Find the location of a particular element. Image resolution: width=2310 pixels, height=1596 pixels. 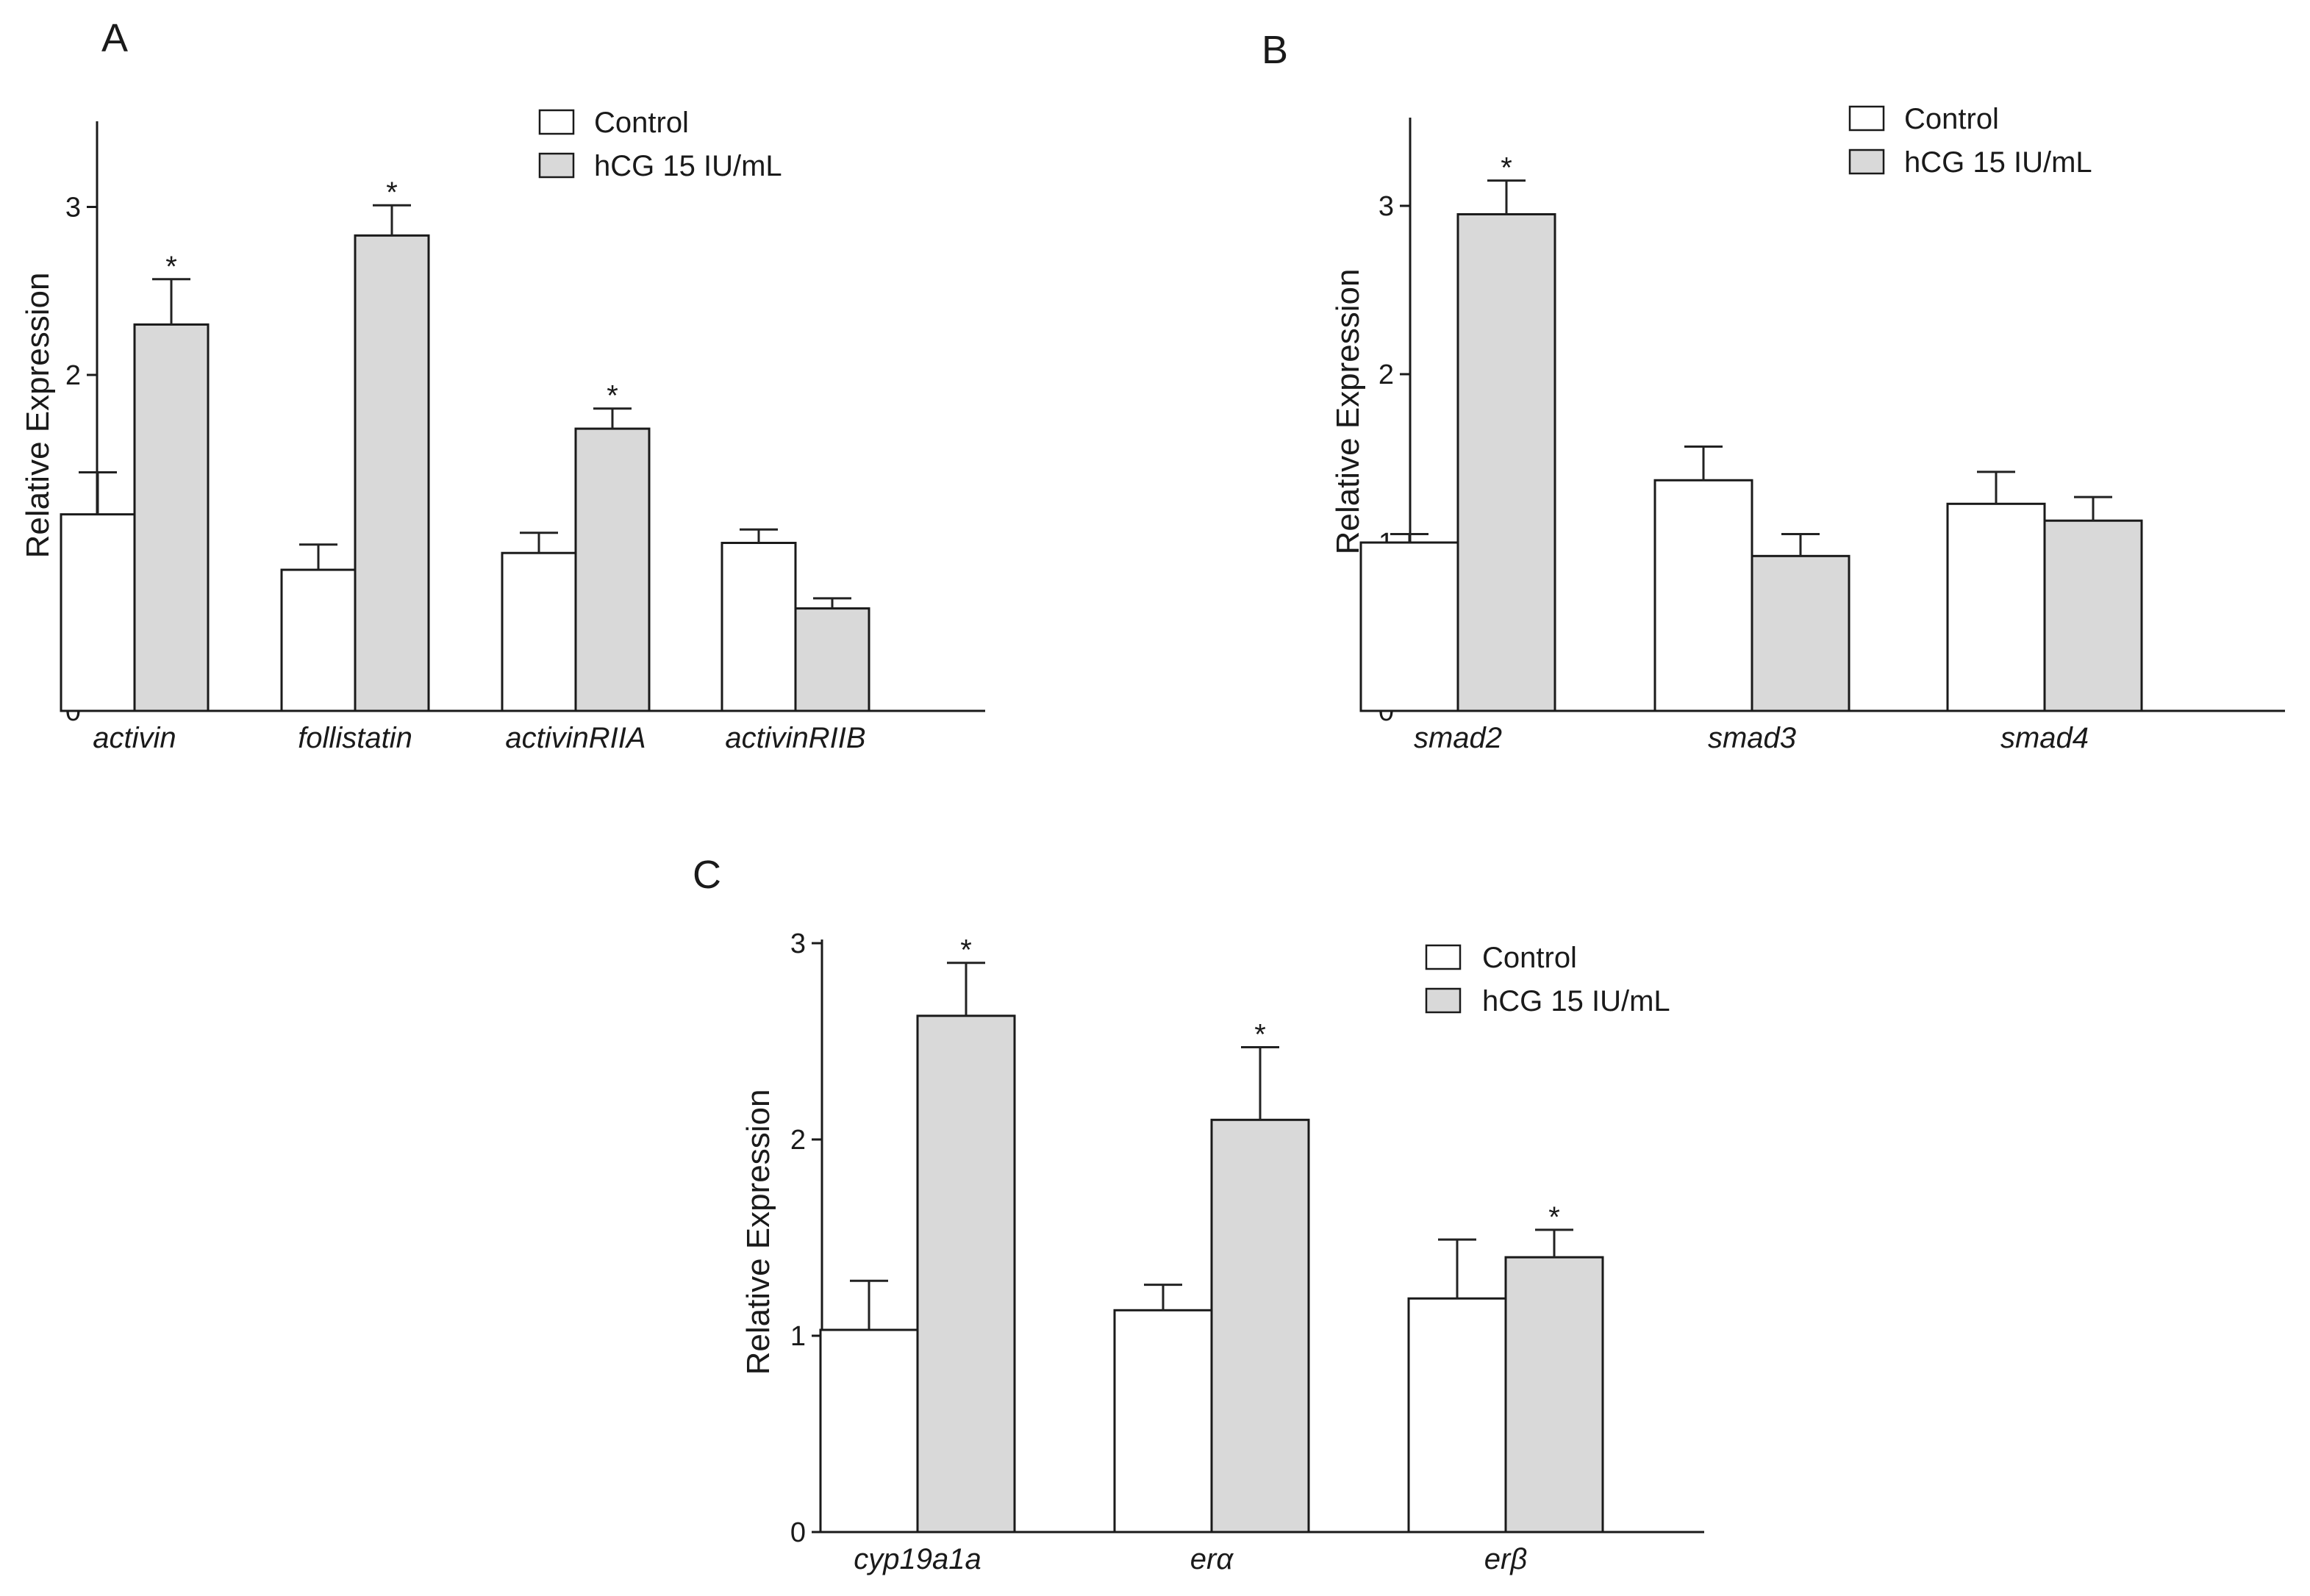

category-label: smad4 is located at coordinates (2044, 738).